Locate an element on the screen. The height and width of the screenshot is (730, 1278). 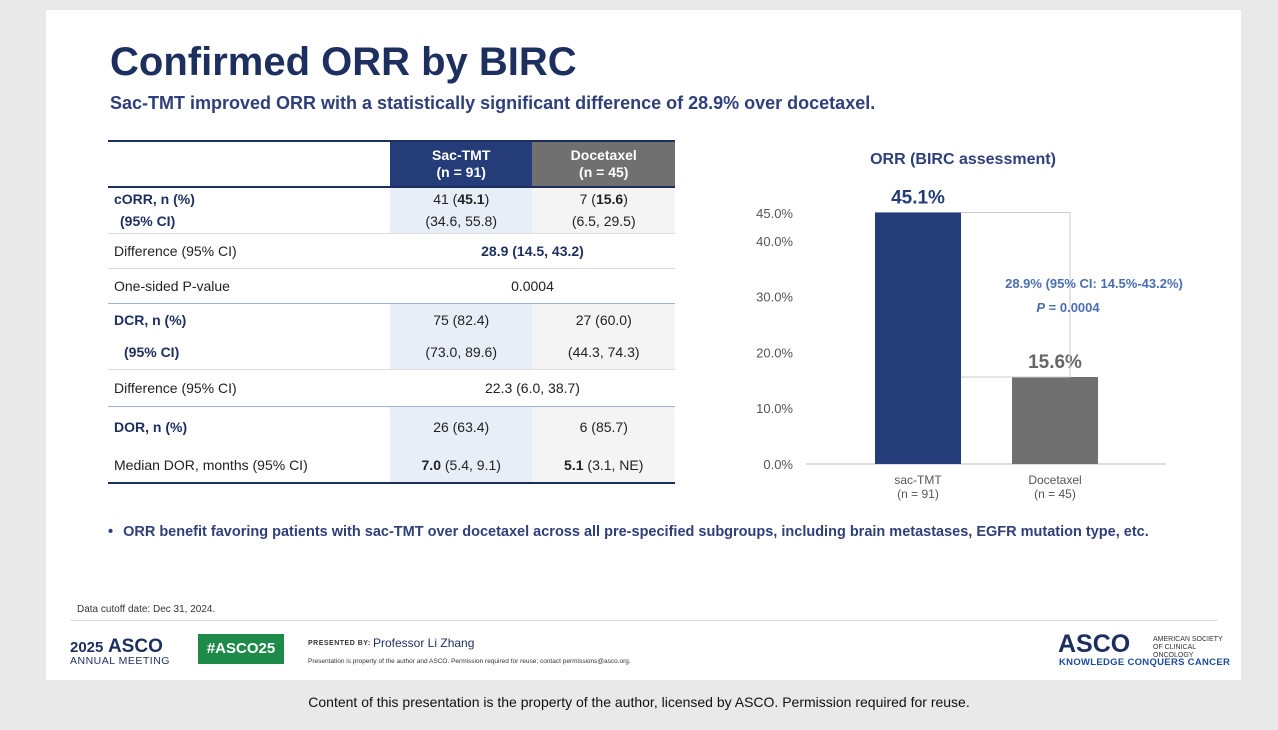
table-row-corr-ci: (95% CI) (34.6, 55.8) (6.5, 29.5) is located at coordinates (391, 221).